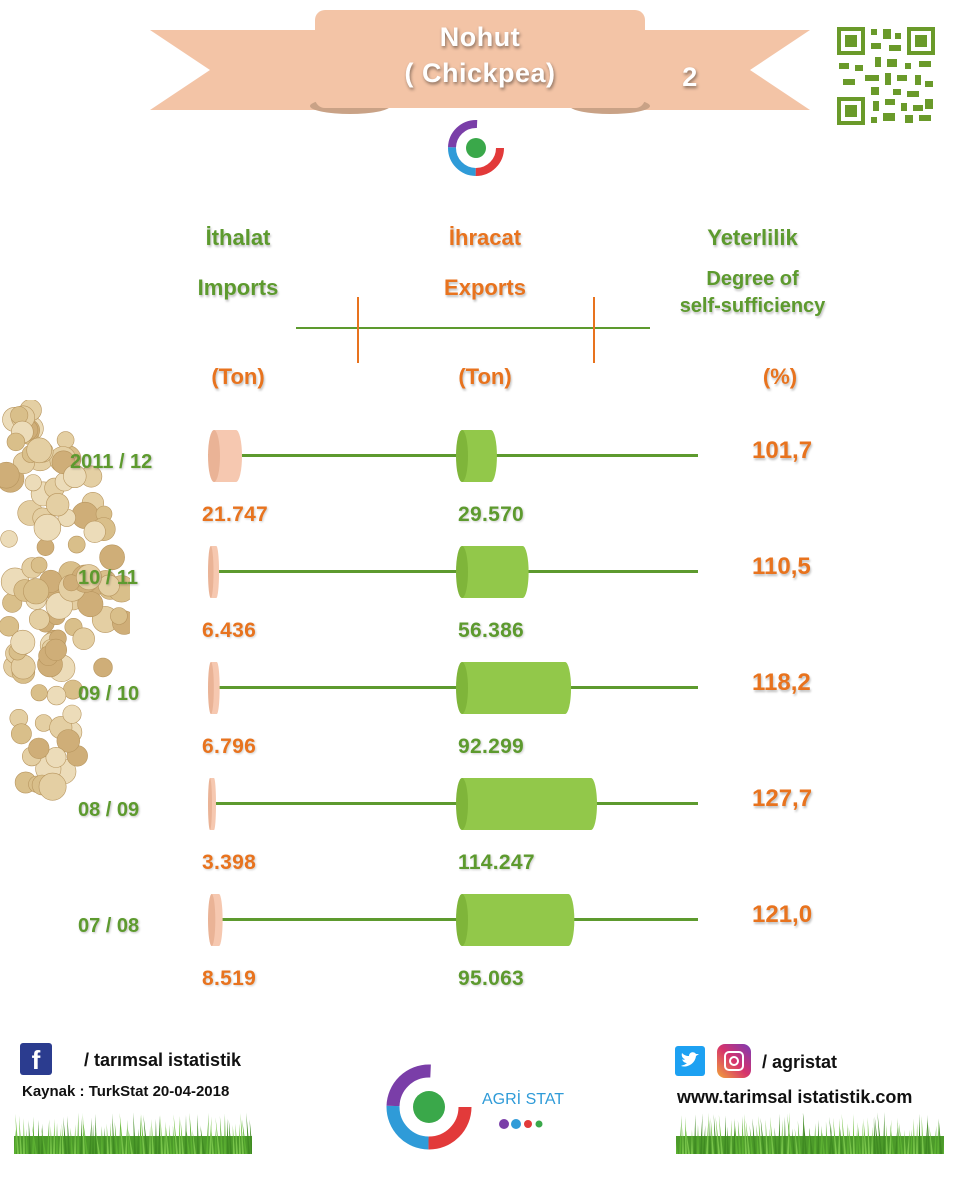 This screenshot has height=1200, width=972. What do you see at coordinates (68, 604) in the screenshot?
I see `chickpeas-image` at bounding box center [68, 604].